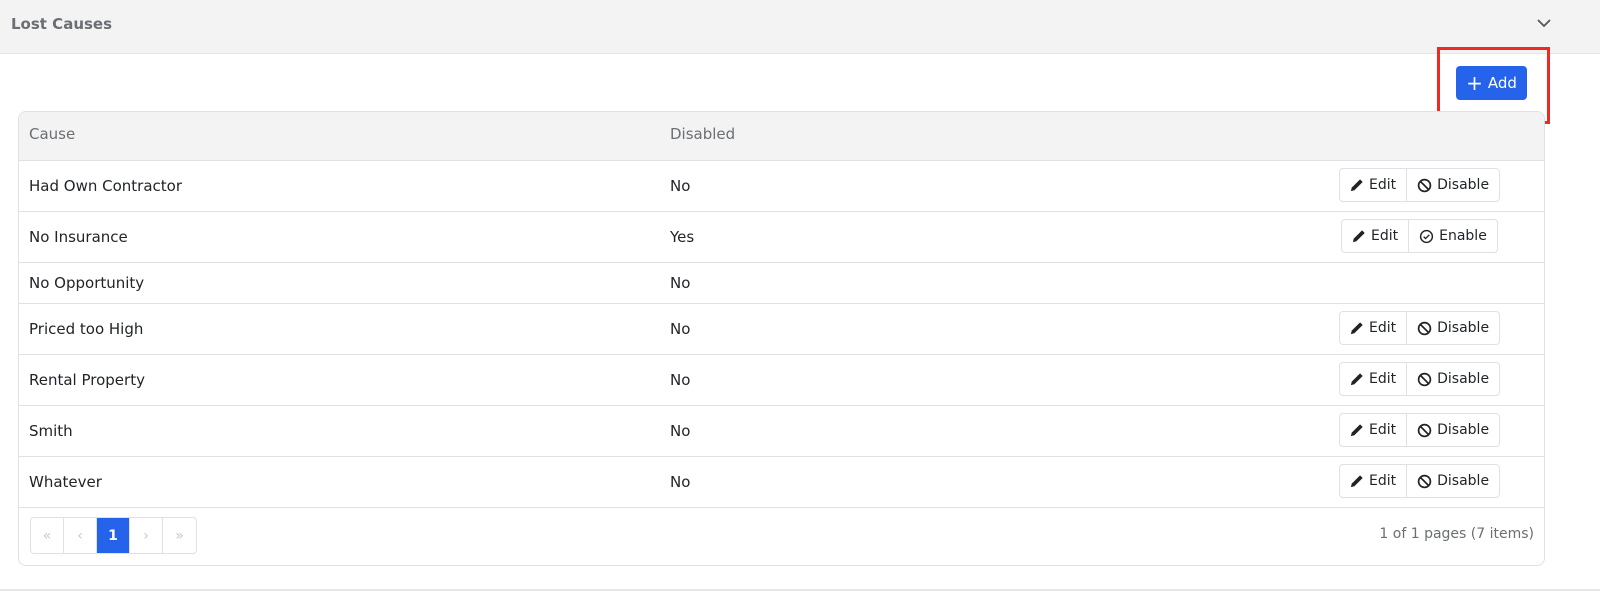 The height and width of the screenshot is (605, 1600). What do you see at coordinates (65, 482) in the screenshot?
I see `cause-cell: Whatever` at bounding box center [65, 482].